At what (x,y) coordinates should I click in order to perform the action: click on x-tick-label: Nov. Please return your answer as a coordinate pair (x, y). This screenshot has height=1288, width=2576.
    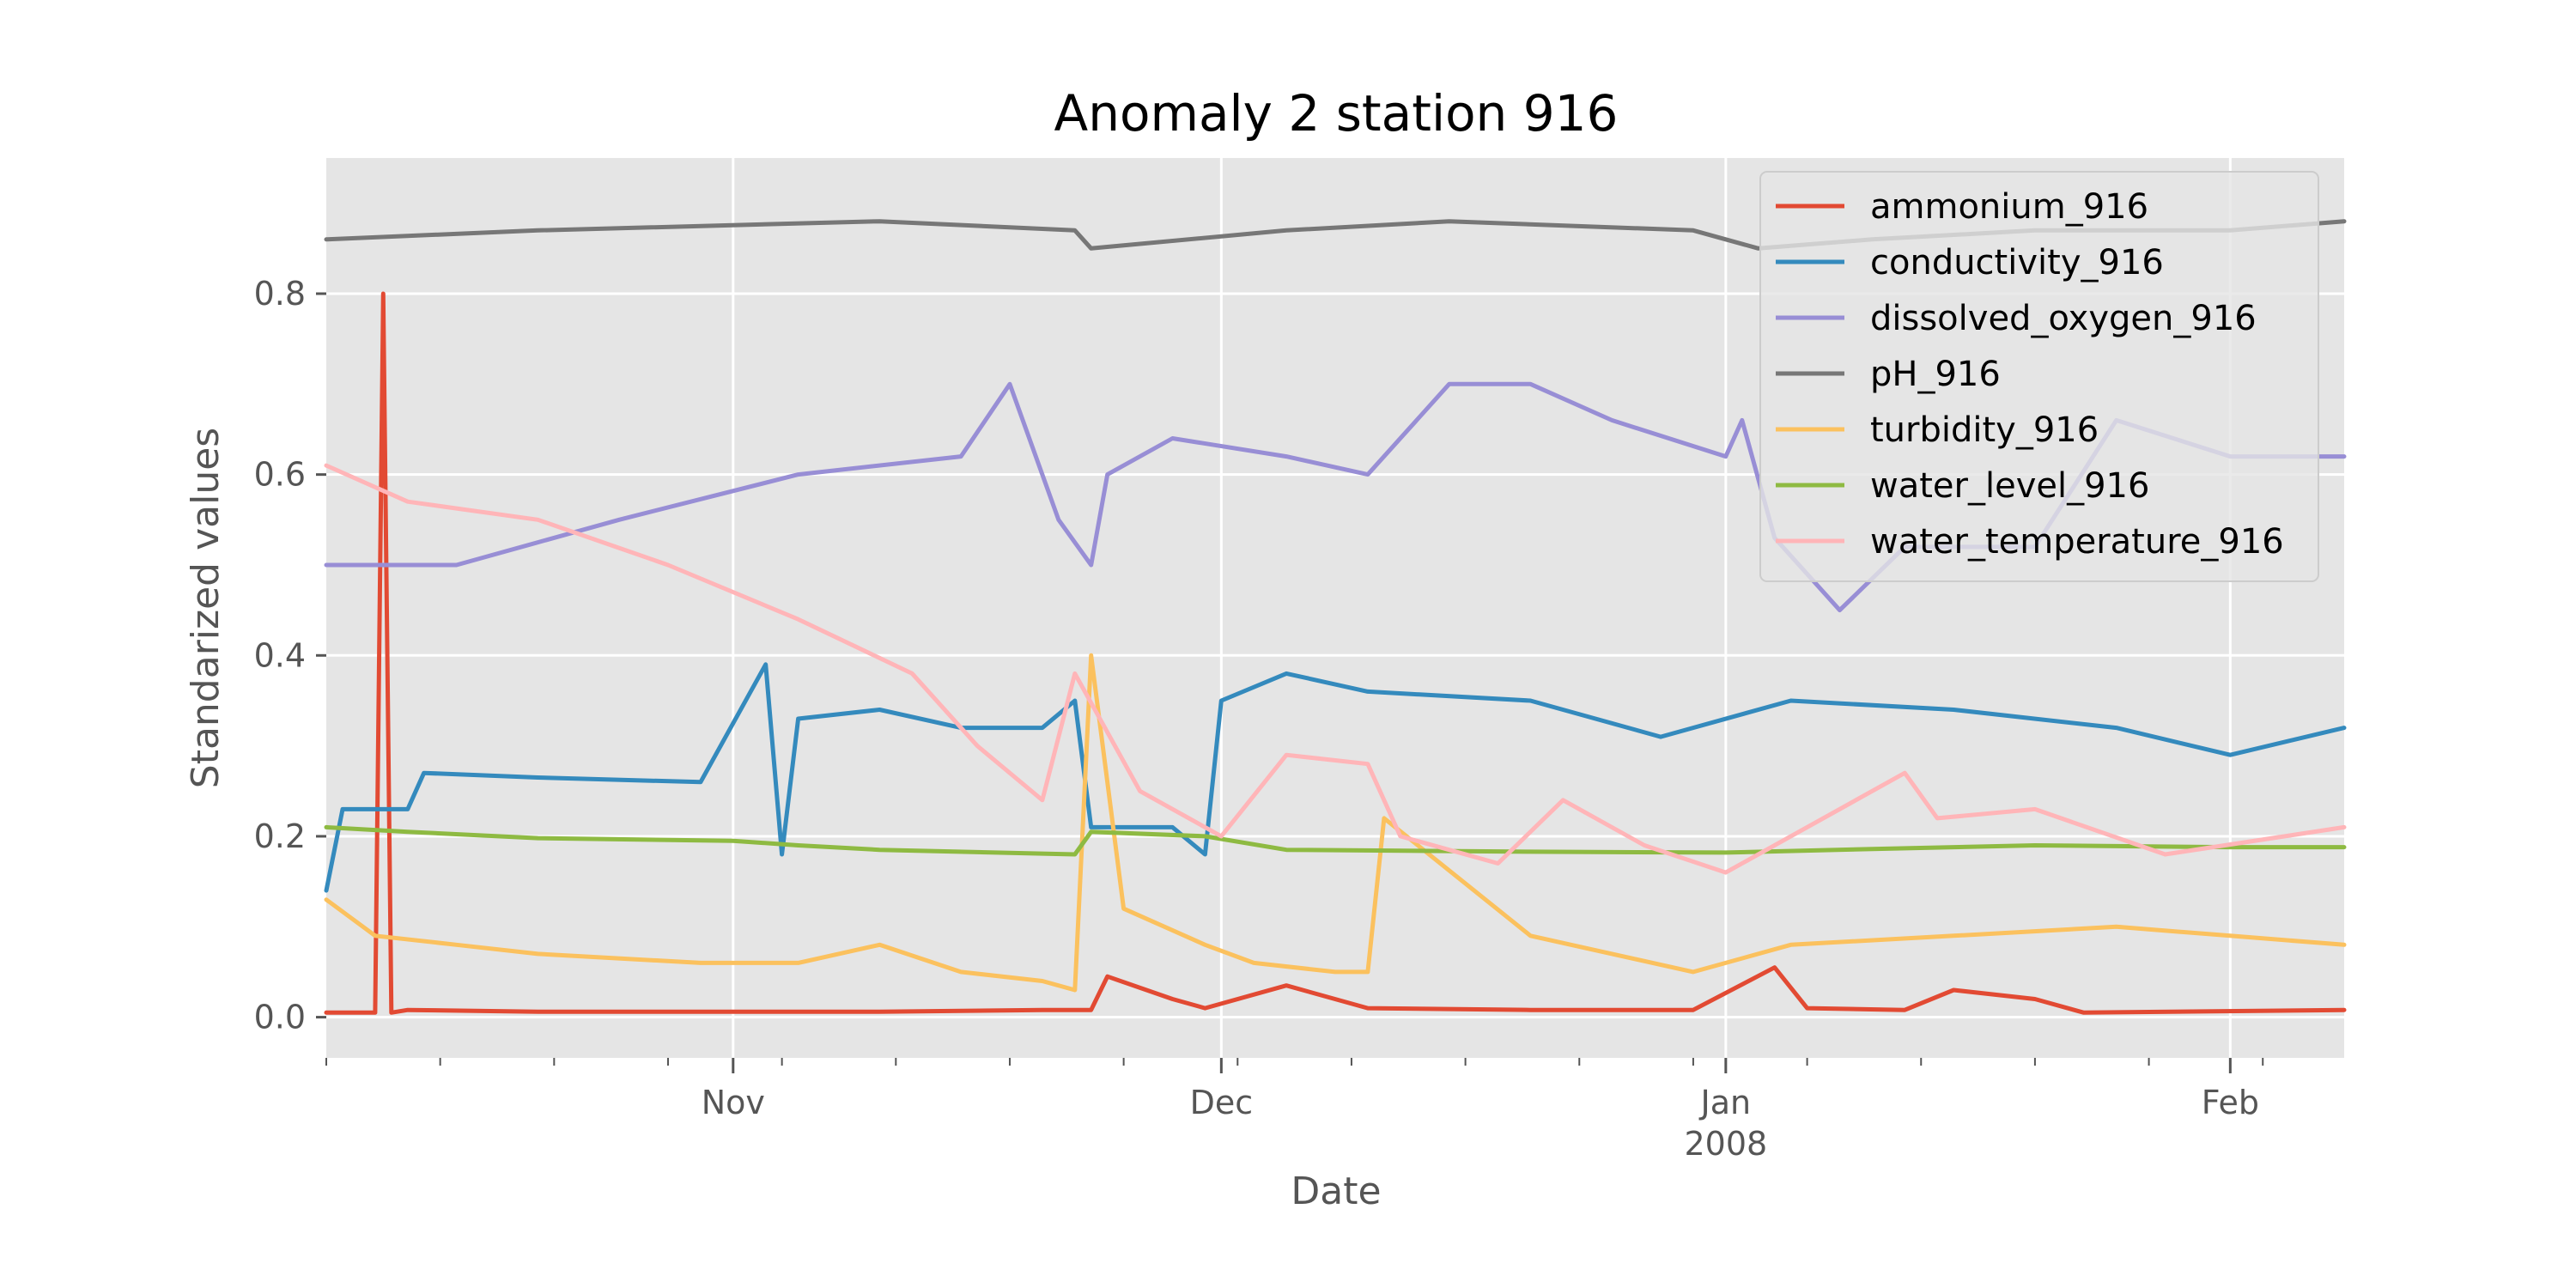
    Looking at the image, I should click on (733, 1102).